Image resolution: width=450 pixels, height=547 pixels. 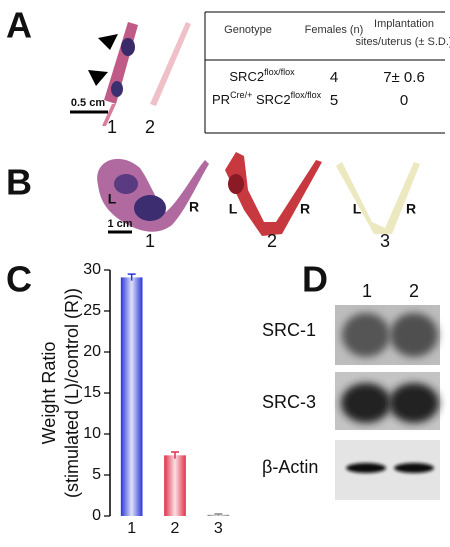 What do you see at coordinates (334, 77) in the screenshot?
I see `table-cell: 4` at bounding box center [334, 77].